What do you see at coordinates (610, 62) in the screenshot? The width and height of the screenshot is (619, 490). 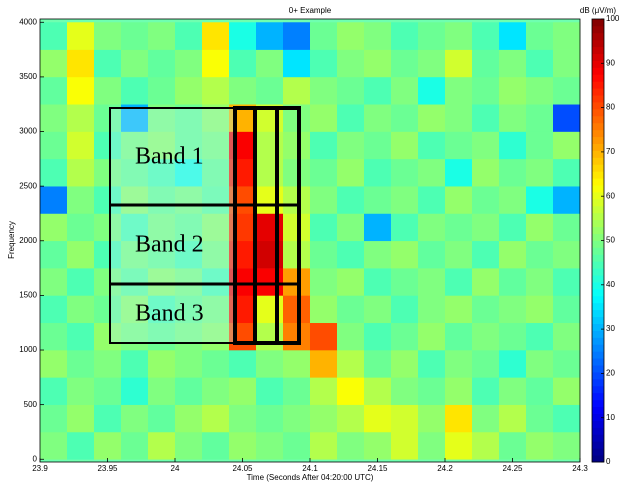 I see `colorbar-tick-label: 90` at bounding box center [610, 62].